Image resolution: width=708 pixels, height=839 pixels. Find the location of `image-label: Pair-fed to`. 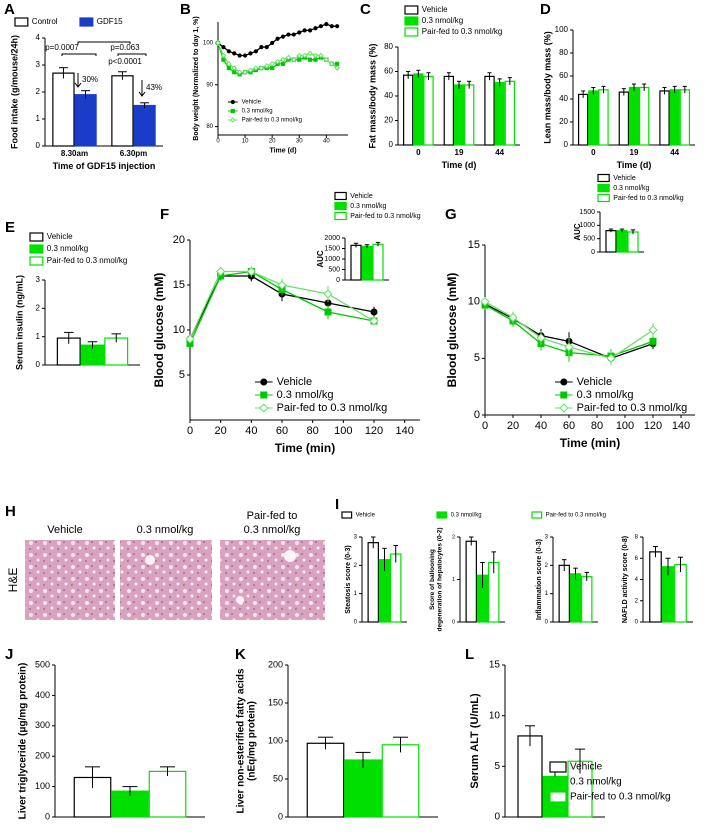

image-label: Pair-fed to is located at coordinates (272, 516).